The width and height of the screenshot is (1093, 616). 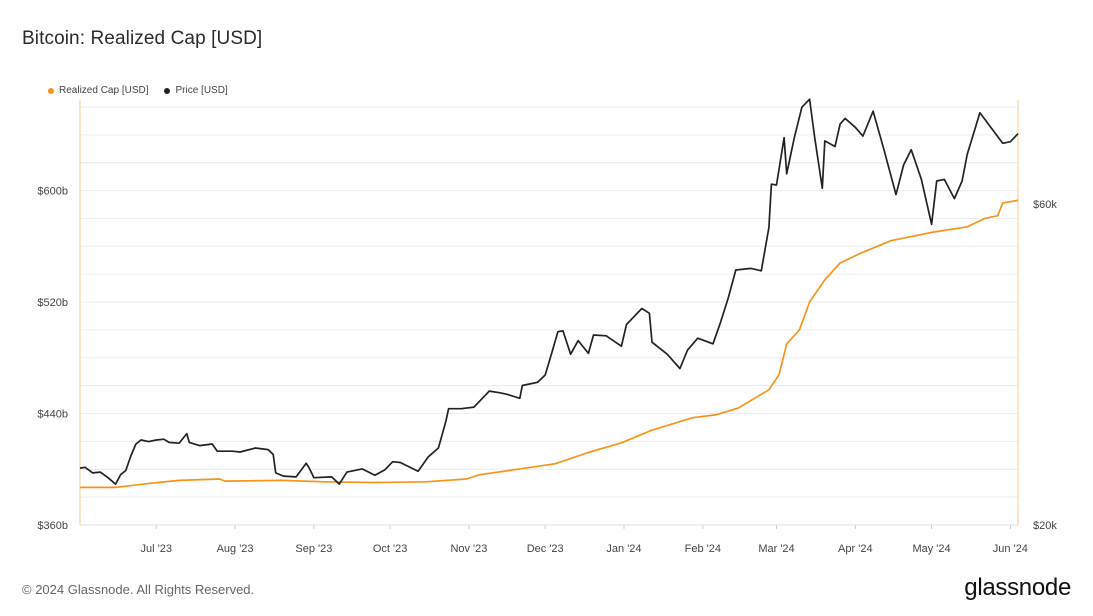 I want to click on x-tick-label: Jun '24, so click(x=1010, y=549).